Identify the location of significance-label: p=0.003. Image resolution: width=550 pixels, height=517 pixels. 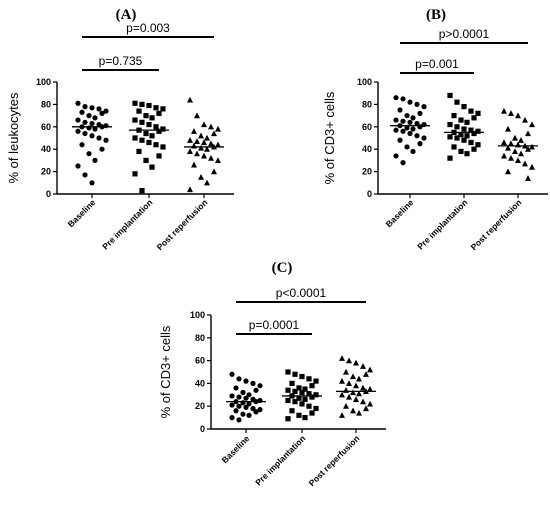
(148, 28).